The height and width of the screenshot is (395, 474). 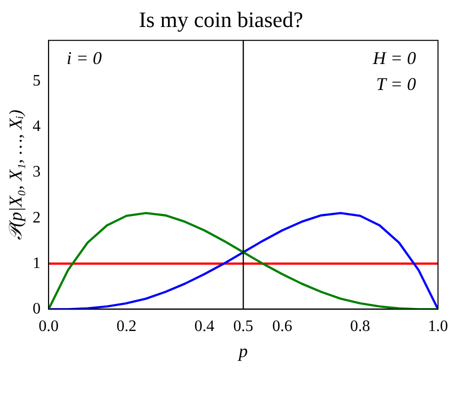 I want to click on y-tick-label: 0, so click(x=36, y=309).